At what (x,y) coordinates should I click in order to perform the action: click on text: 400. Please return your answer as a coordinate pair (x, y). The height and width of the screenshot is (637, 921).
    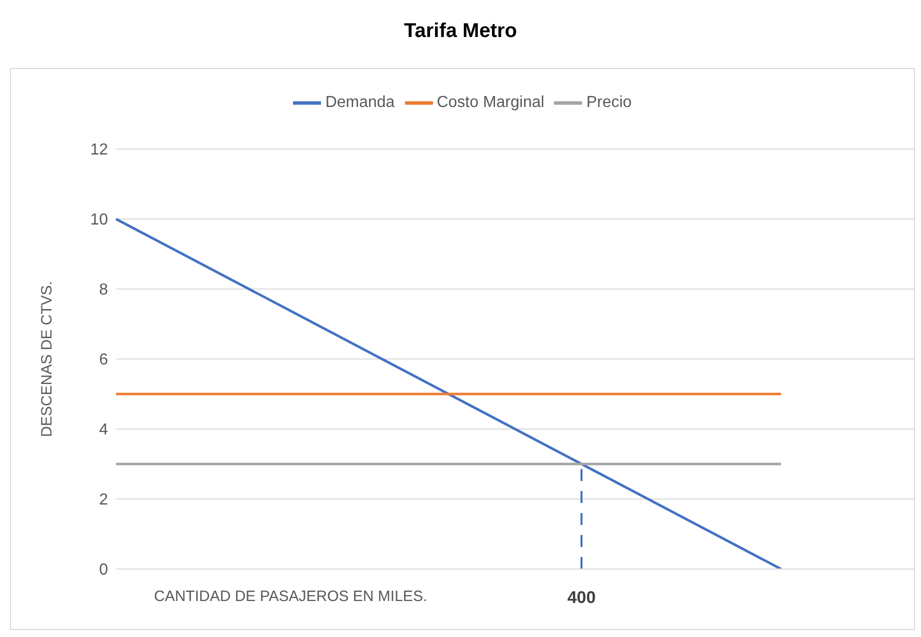
    Looking at the image, I should click on (581, 598).